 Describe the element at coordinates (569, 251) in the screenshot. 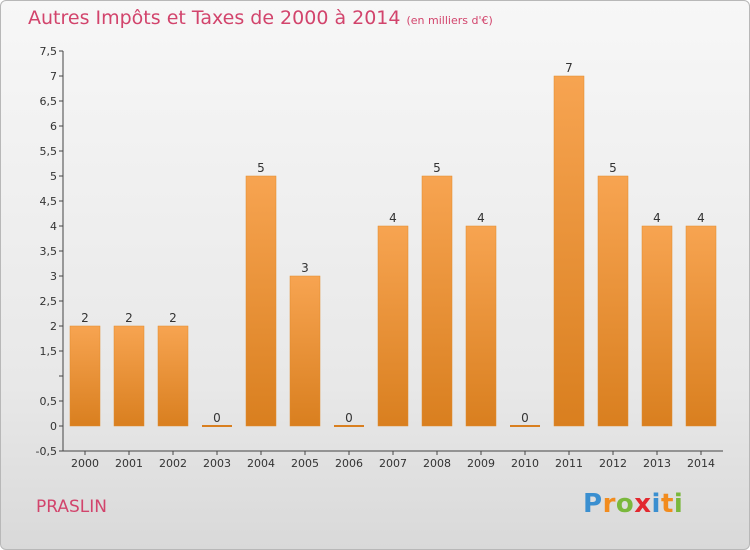

I see `bar-2011` at that location.